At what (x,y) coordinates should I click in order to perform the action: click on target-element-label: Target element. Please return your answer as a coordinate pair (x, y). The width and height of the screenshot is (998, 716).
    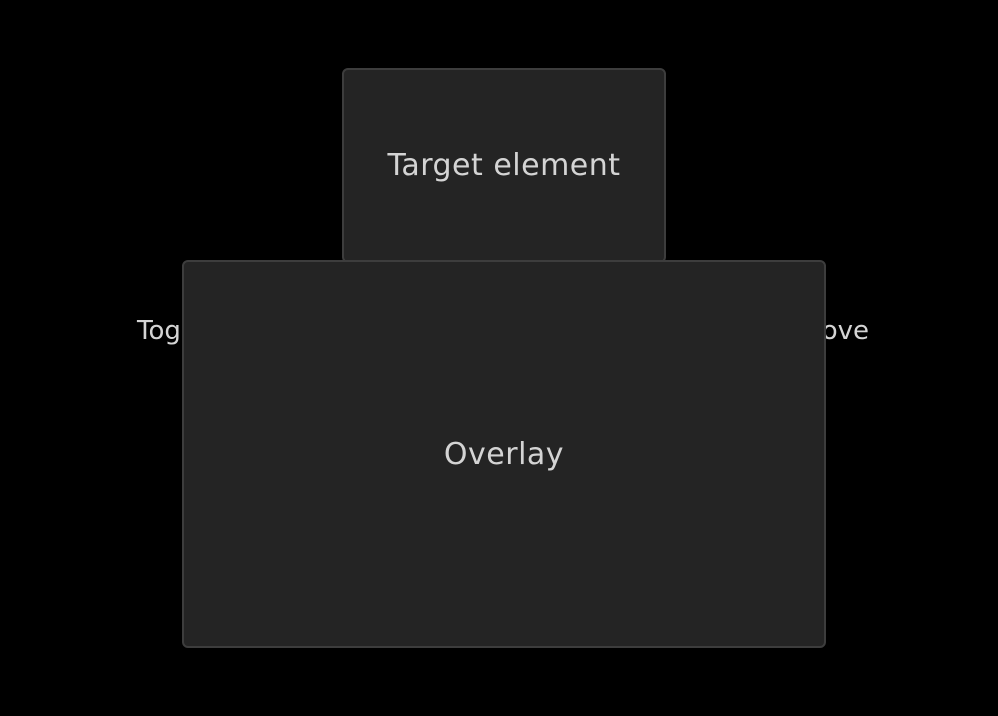
    Looking at the image, I should click on (504, 165).